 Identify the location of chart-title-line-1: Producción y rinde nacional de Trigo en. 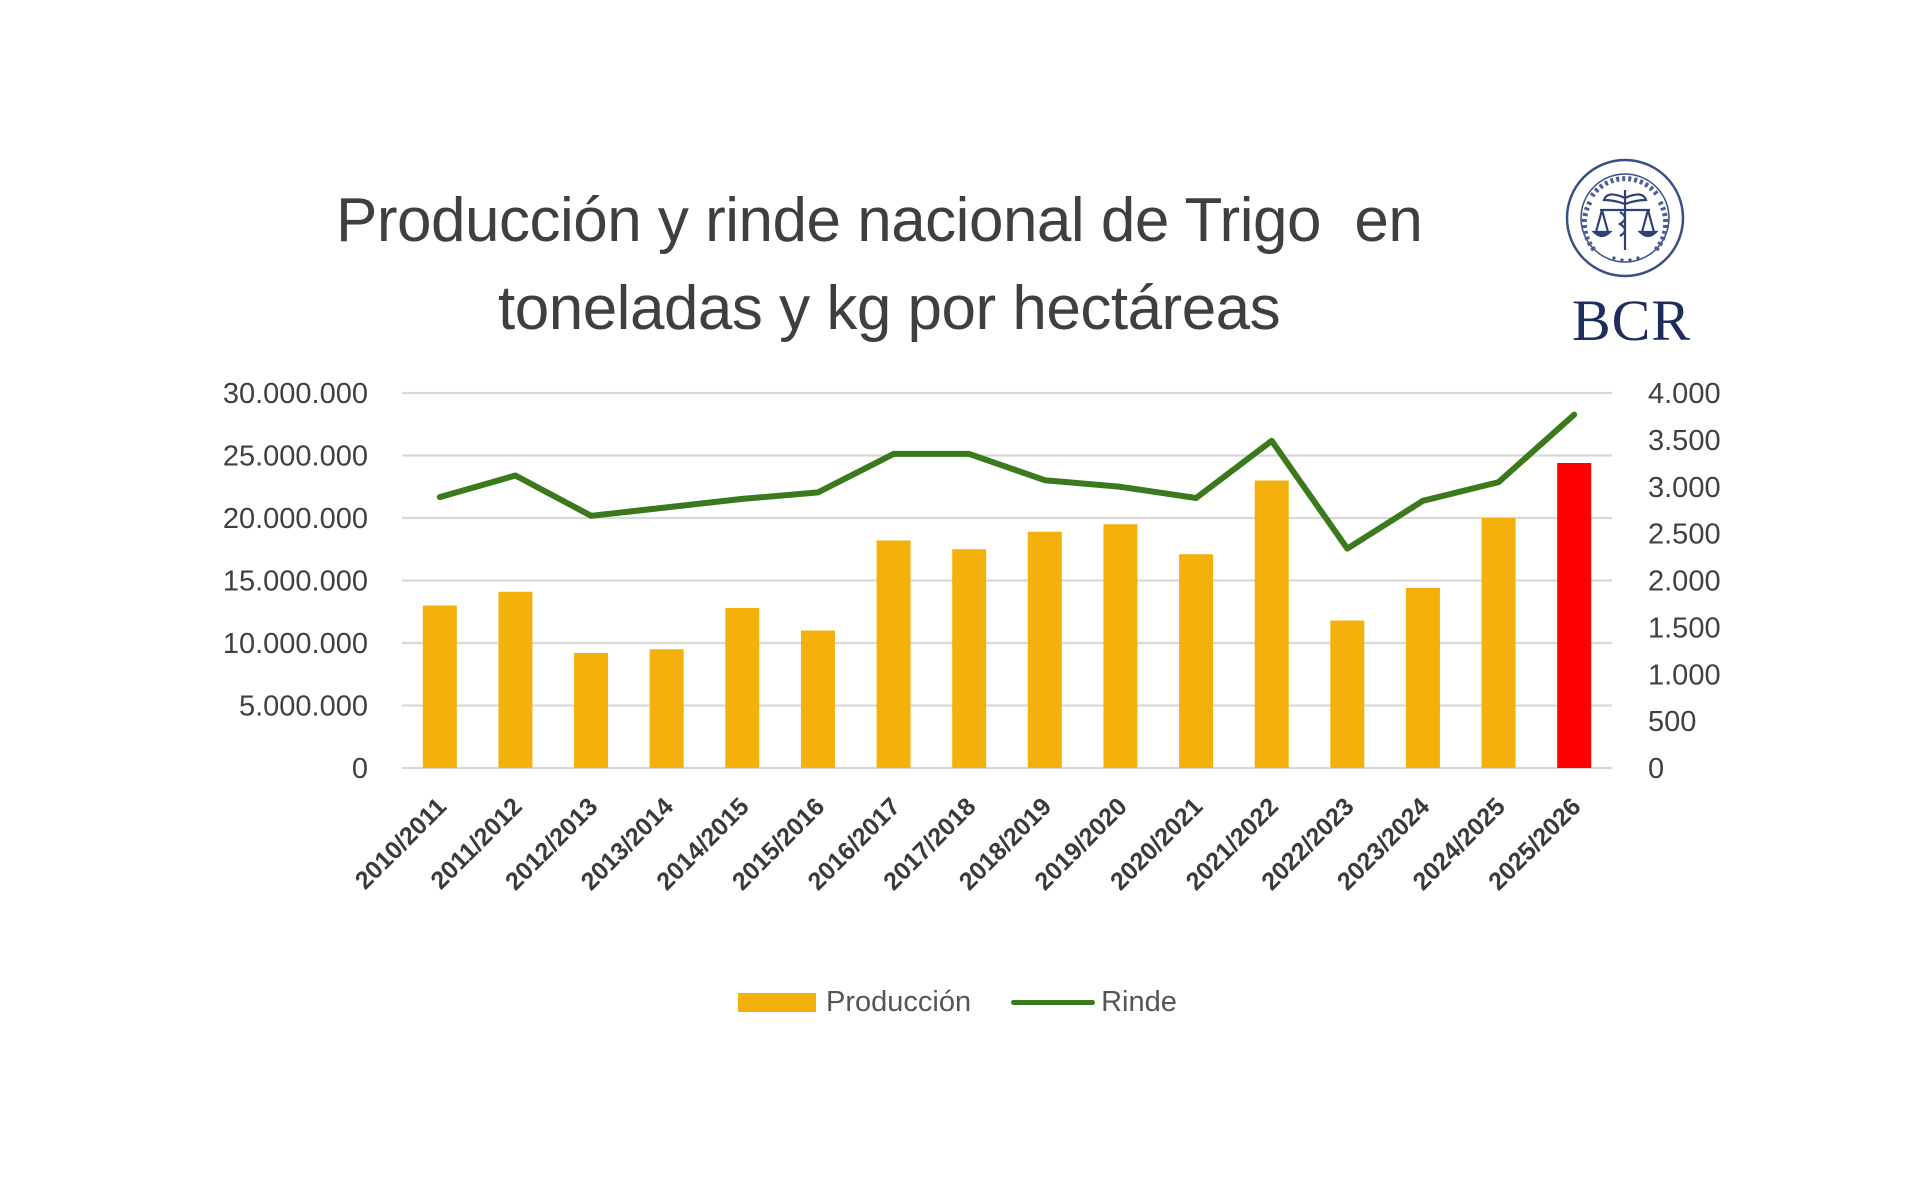
(879, 220).